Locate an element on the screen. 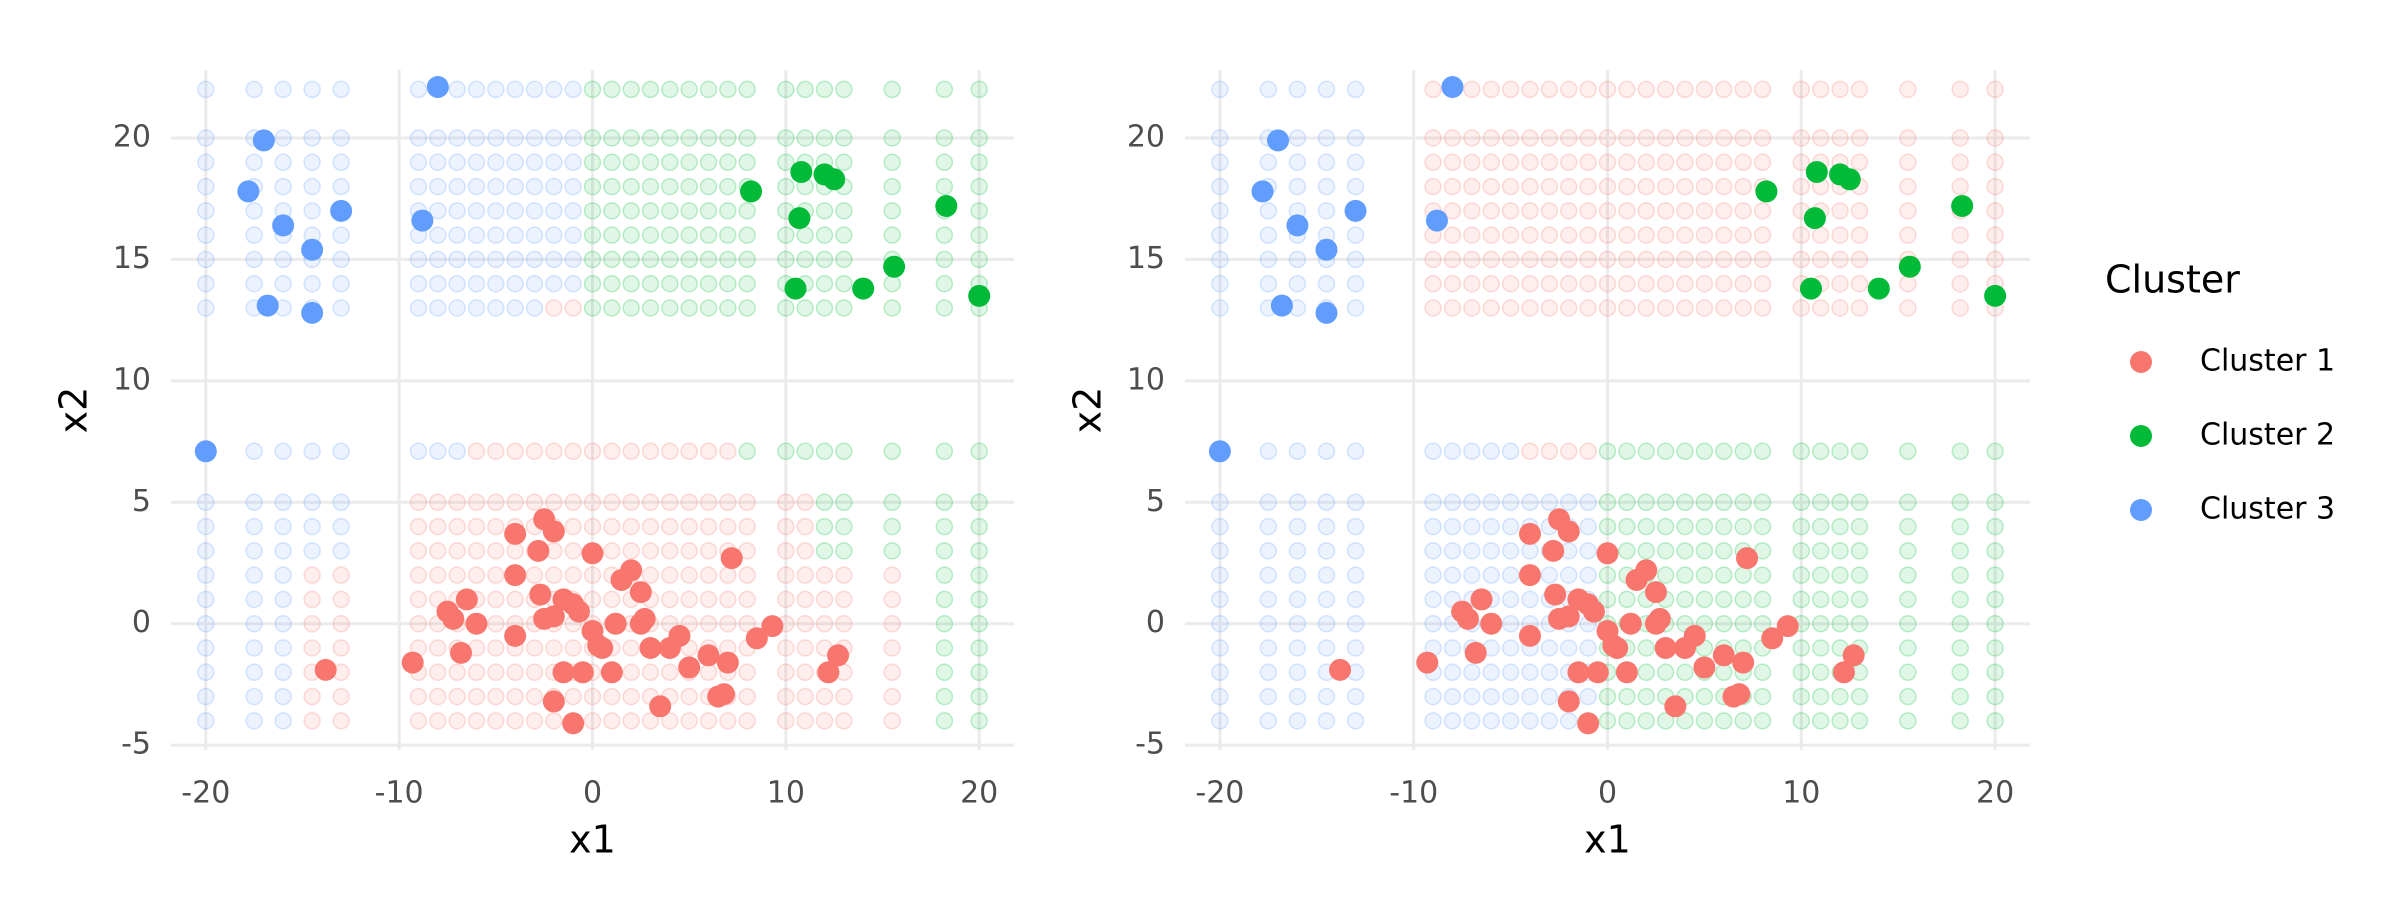 The width and height of the screenshot is (2400, 900). y-axis-title: x2 is located at coordinates (74, 410).